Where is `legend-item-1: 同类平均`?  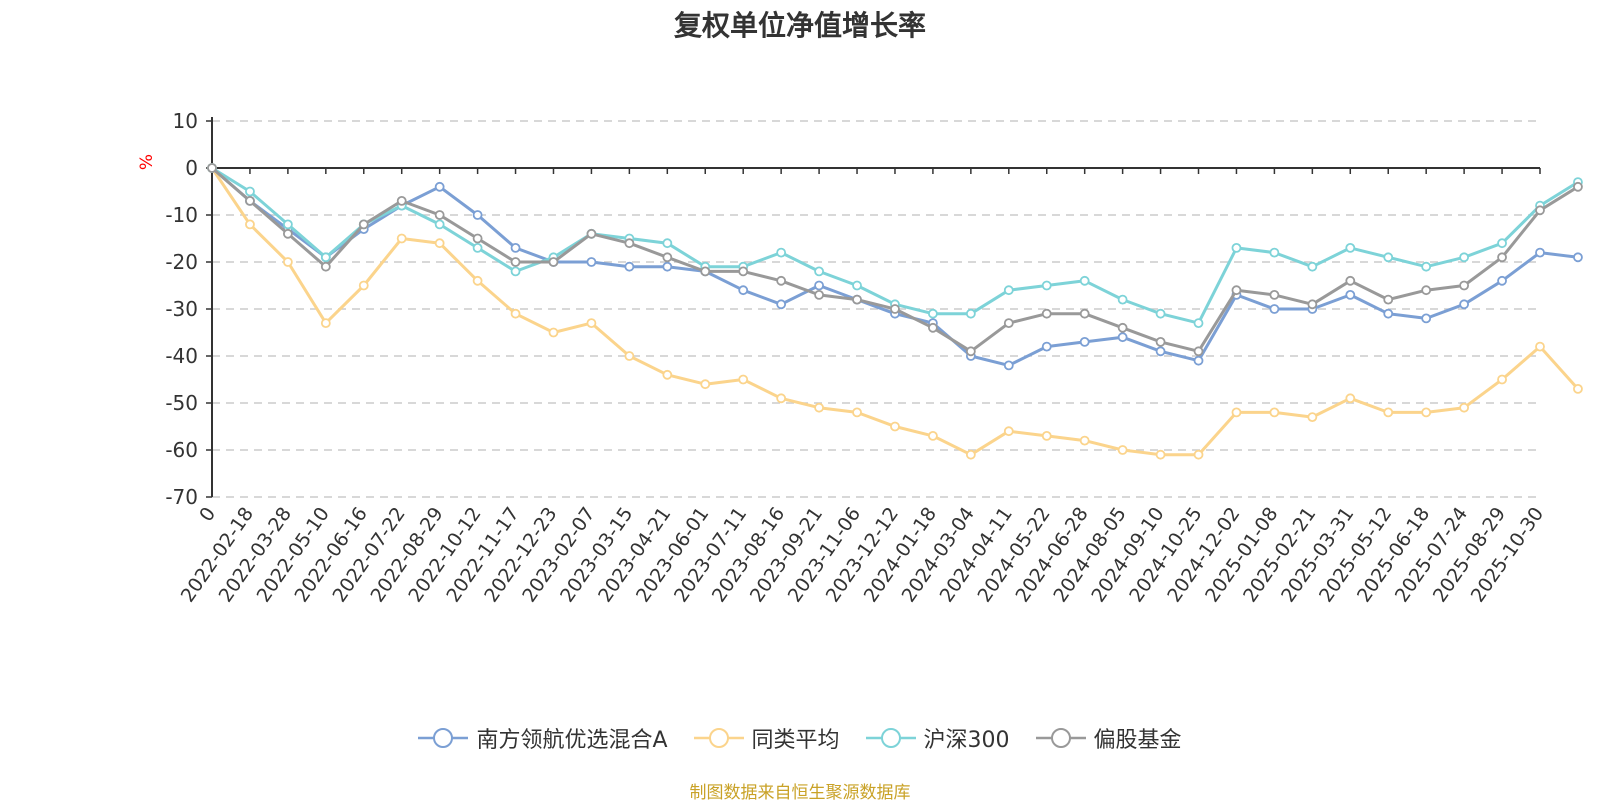
legend-item-1: 同类平均 is located at coordinates (766, 738).